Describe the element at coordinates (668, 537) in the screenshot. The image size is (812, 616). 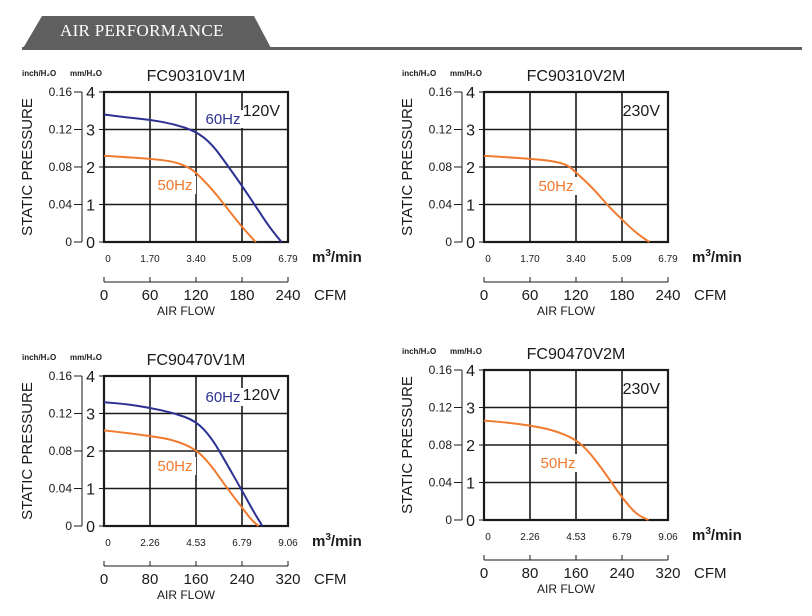
I see `x-tick-label-m3: 9.06` at that location.